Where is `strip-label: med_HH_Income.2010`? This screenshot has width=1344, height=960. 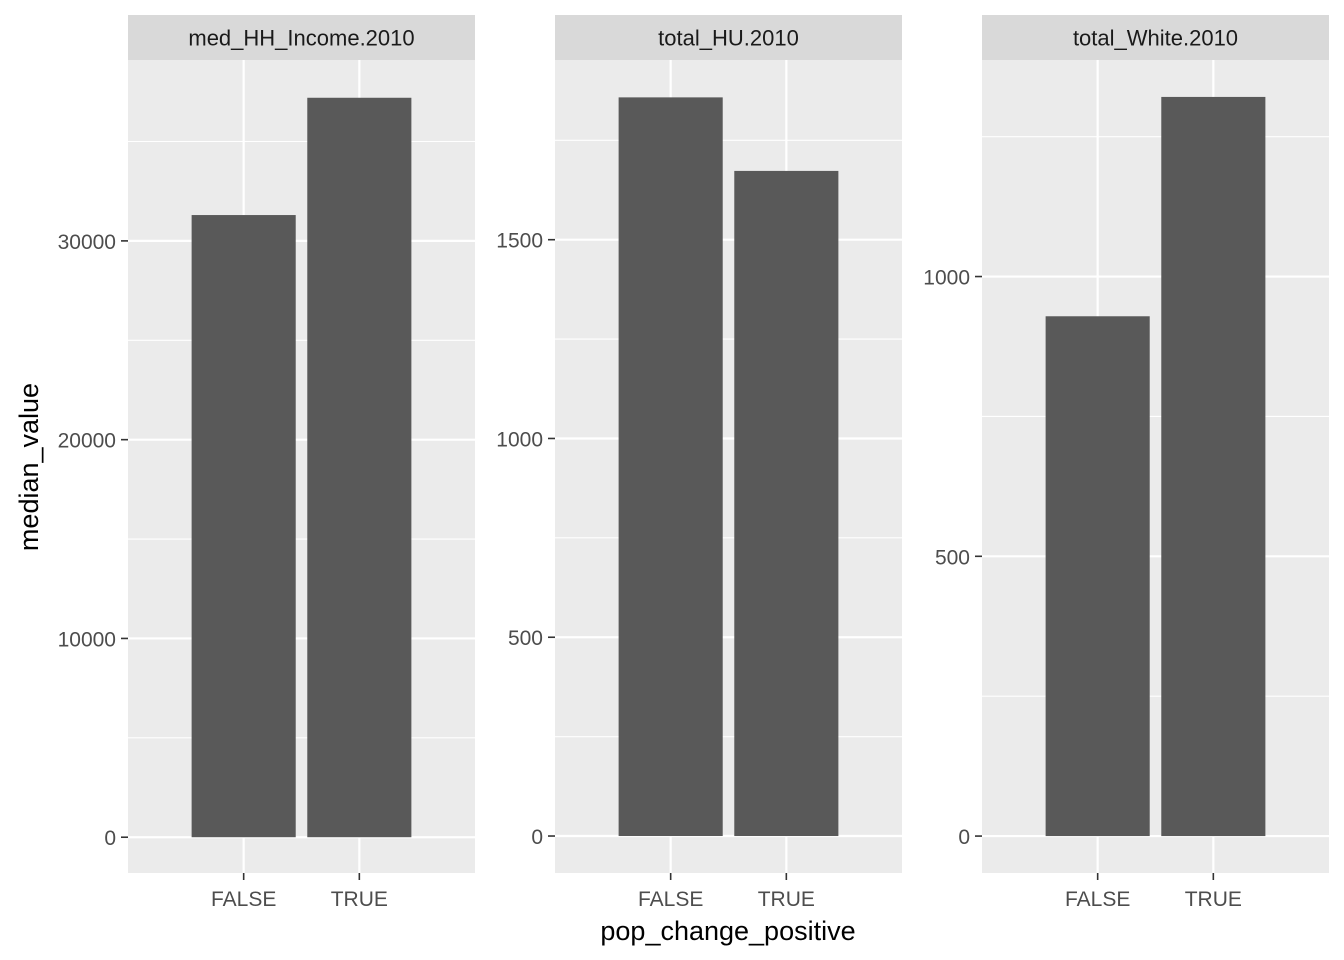
strip-label: med_HH_Income.2010 is located at coordinates (301, 38).